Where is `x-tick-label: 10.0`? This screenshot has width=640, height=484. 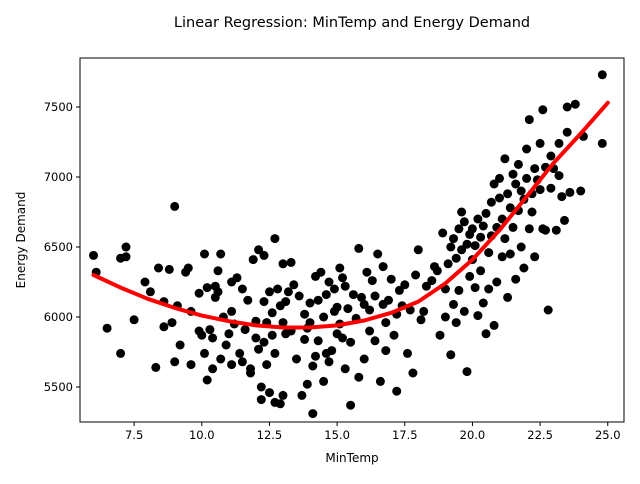 x-tick-label: 10.0 is located at coordinates (202, 435).